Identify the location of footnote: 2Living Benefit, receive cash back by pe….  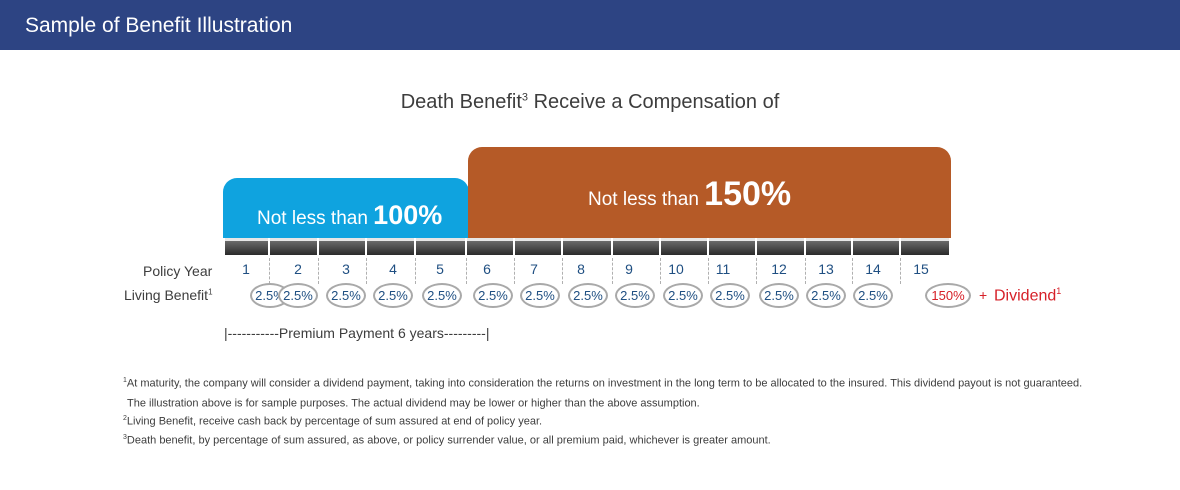
(332, 421).